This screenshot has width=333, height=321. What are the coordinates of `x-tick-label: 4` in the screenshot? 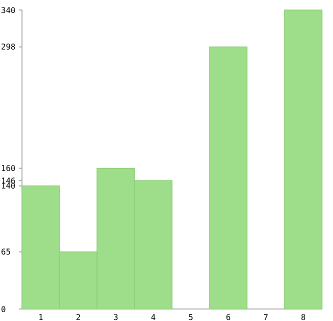 It's located at (153, 317).